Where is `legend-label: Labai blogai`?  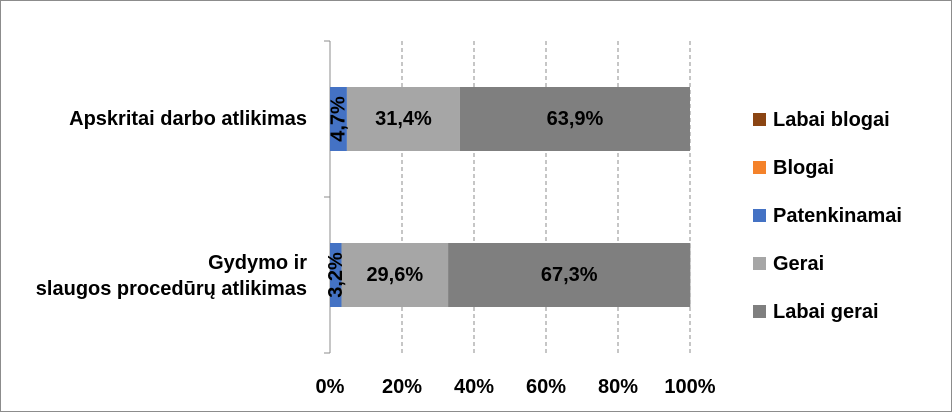 legend-label: Labai blogai is located at coordinates (831, 120).